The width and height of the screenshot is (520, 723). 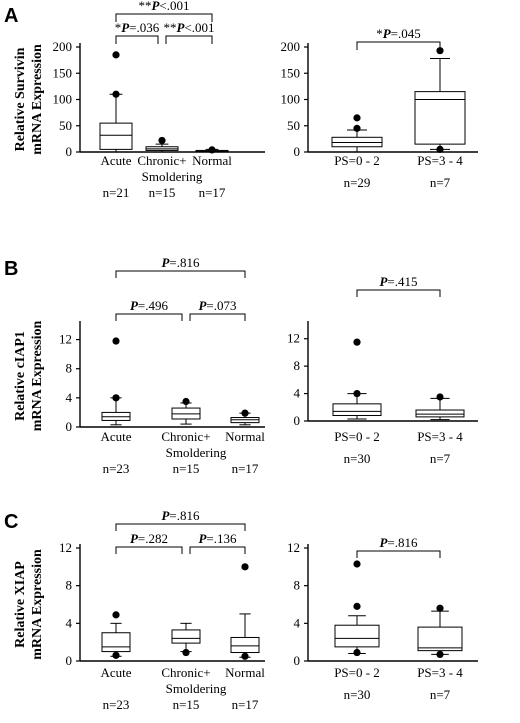 I want to click on p-value-label: **P<.001, so click(x=188, y=27).